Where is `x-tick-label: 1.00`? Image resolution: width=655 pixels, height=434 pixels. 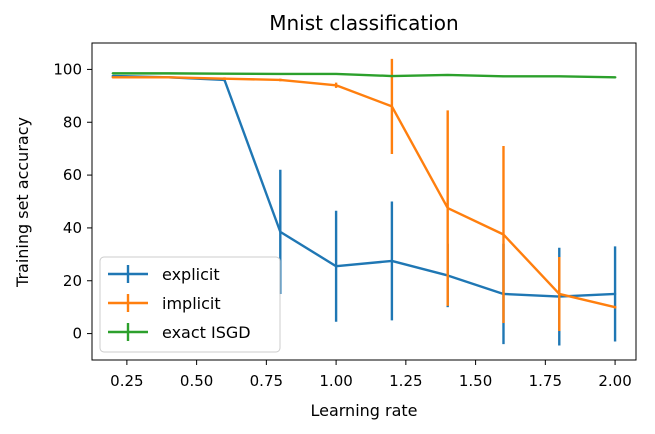 x-tick-label: 1.00 is located at coordinates (335, 381).